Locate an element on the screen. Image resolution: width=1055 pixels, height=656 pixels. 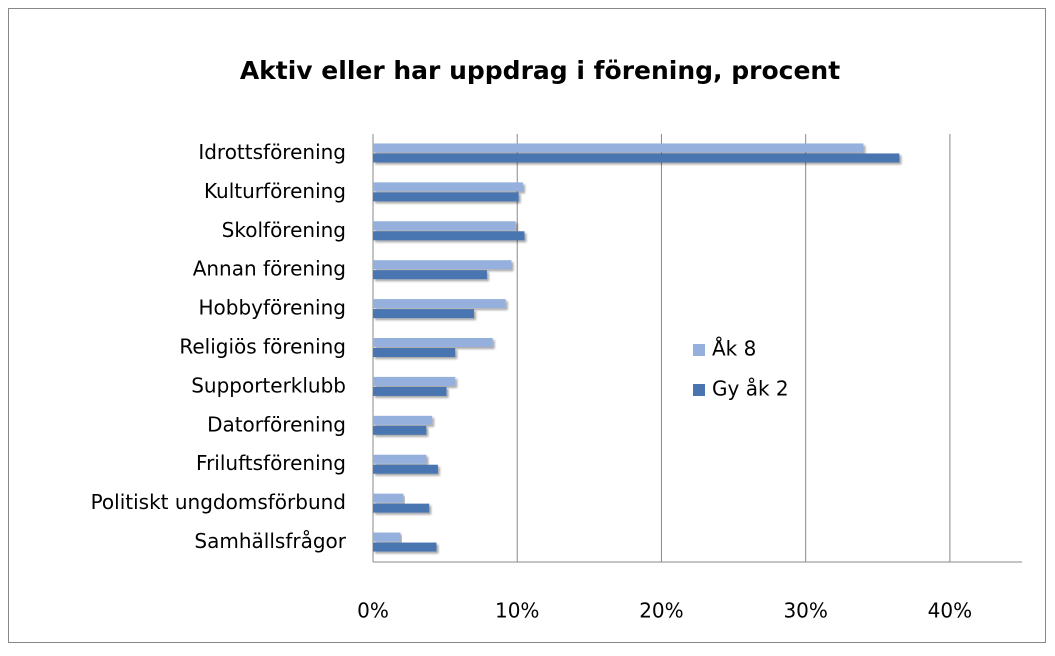
y-tick-label: Politiskt ungdomsförbund is located at coordinates (218, 502).